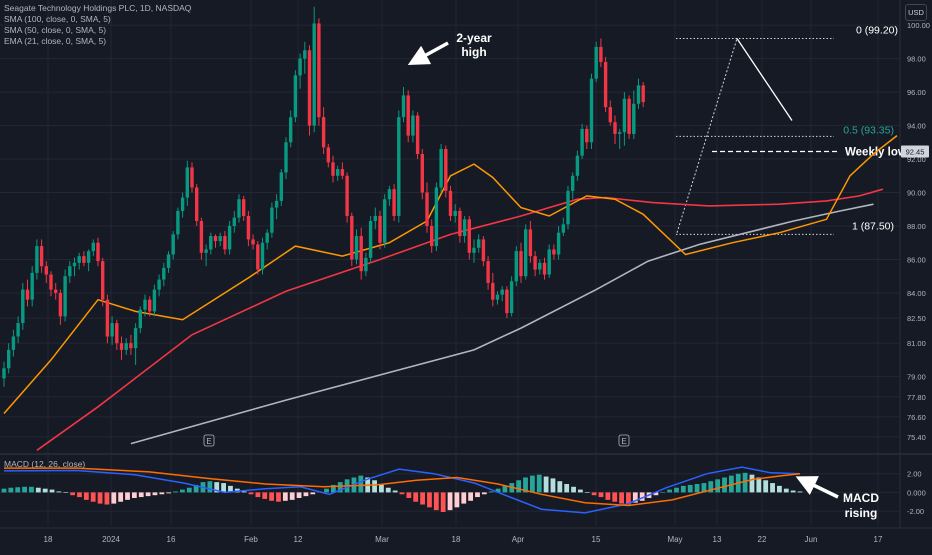 The height and width of the screenshot is (555, 932). I want to click on earnings-marker-box, so click(209, 440).